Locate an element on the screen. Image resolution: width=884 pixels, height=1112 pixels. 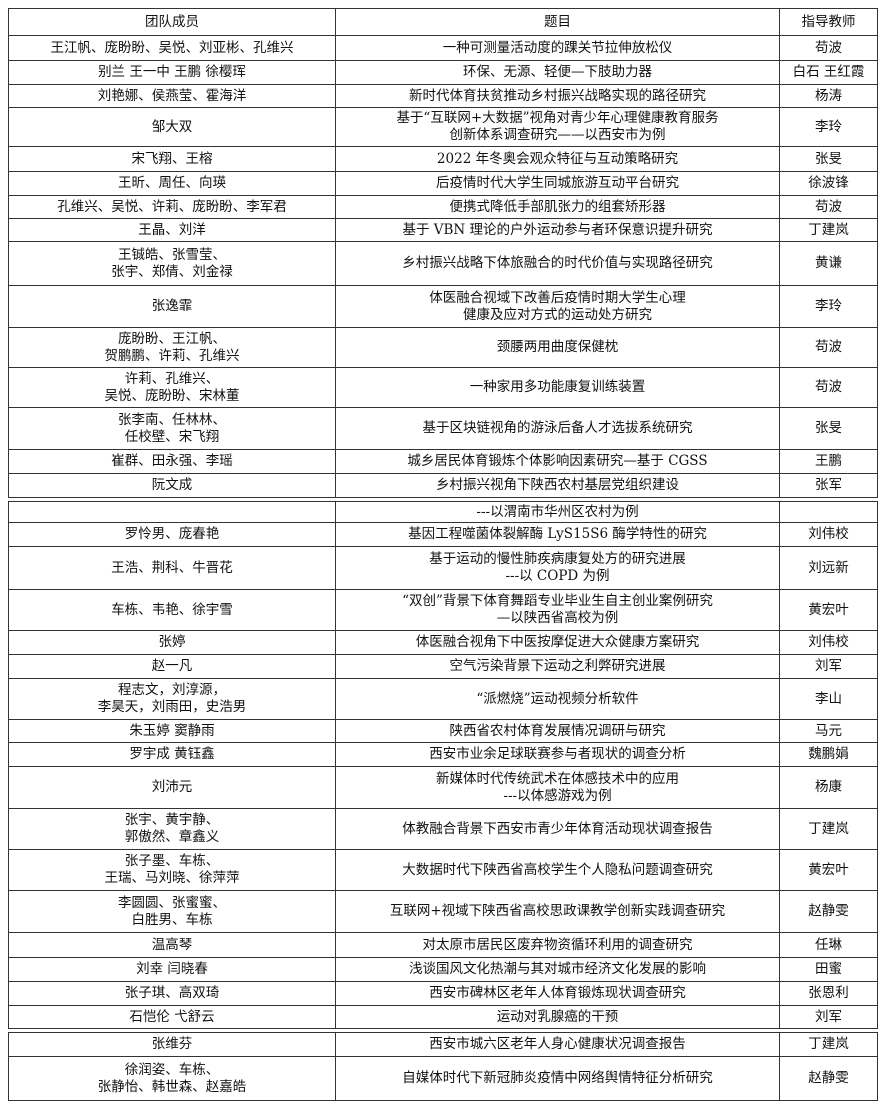
table-row: 张婷 体医融合视角下中医按摩促进大众健康方案研究 刘伟校 is located at coordinates (443, 642).